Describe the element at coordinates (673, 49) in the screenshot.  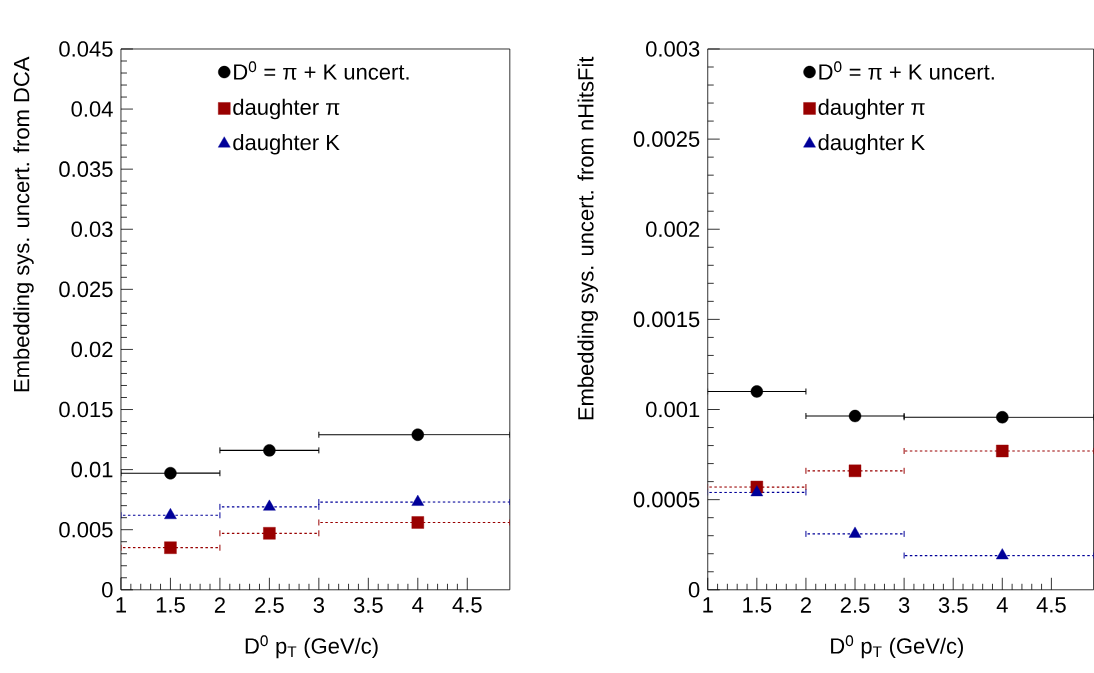
I see `y-tick-label: 0.003` at that location.